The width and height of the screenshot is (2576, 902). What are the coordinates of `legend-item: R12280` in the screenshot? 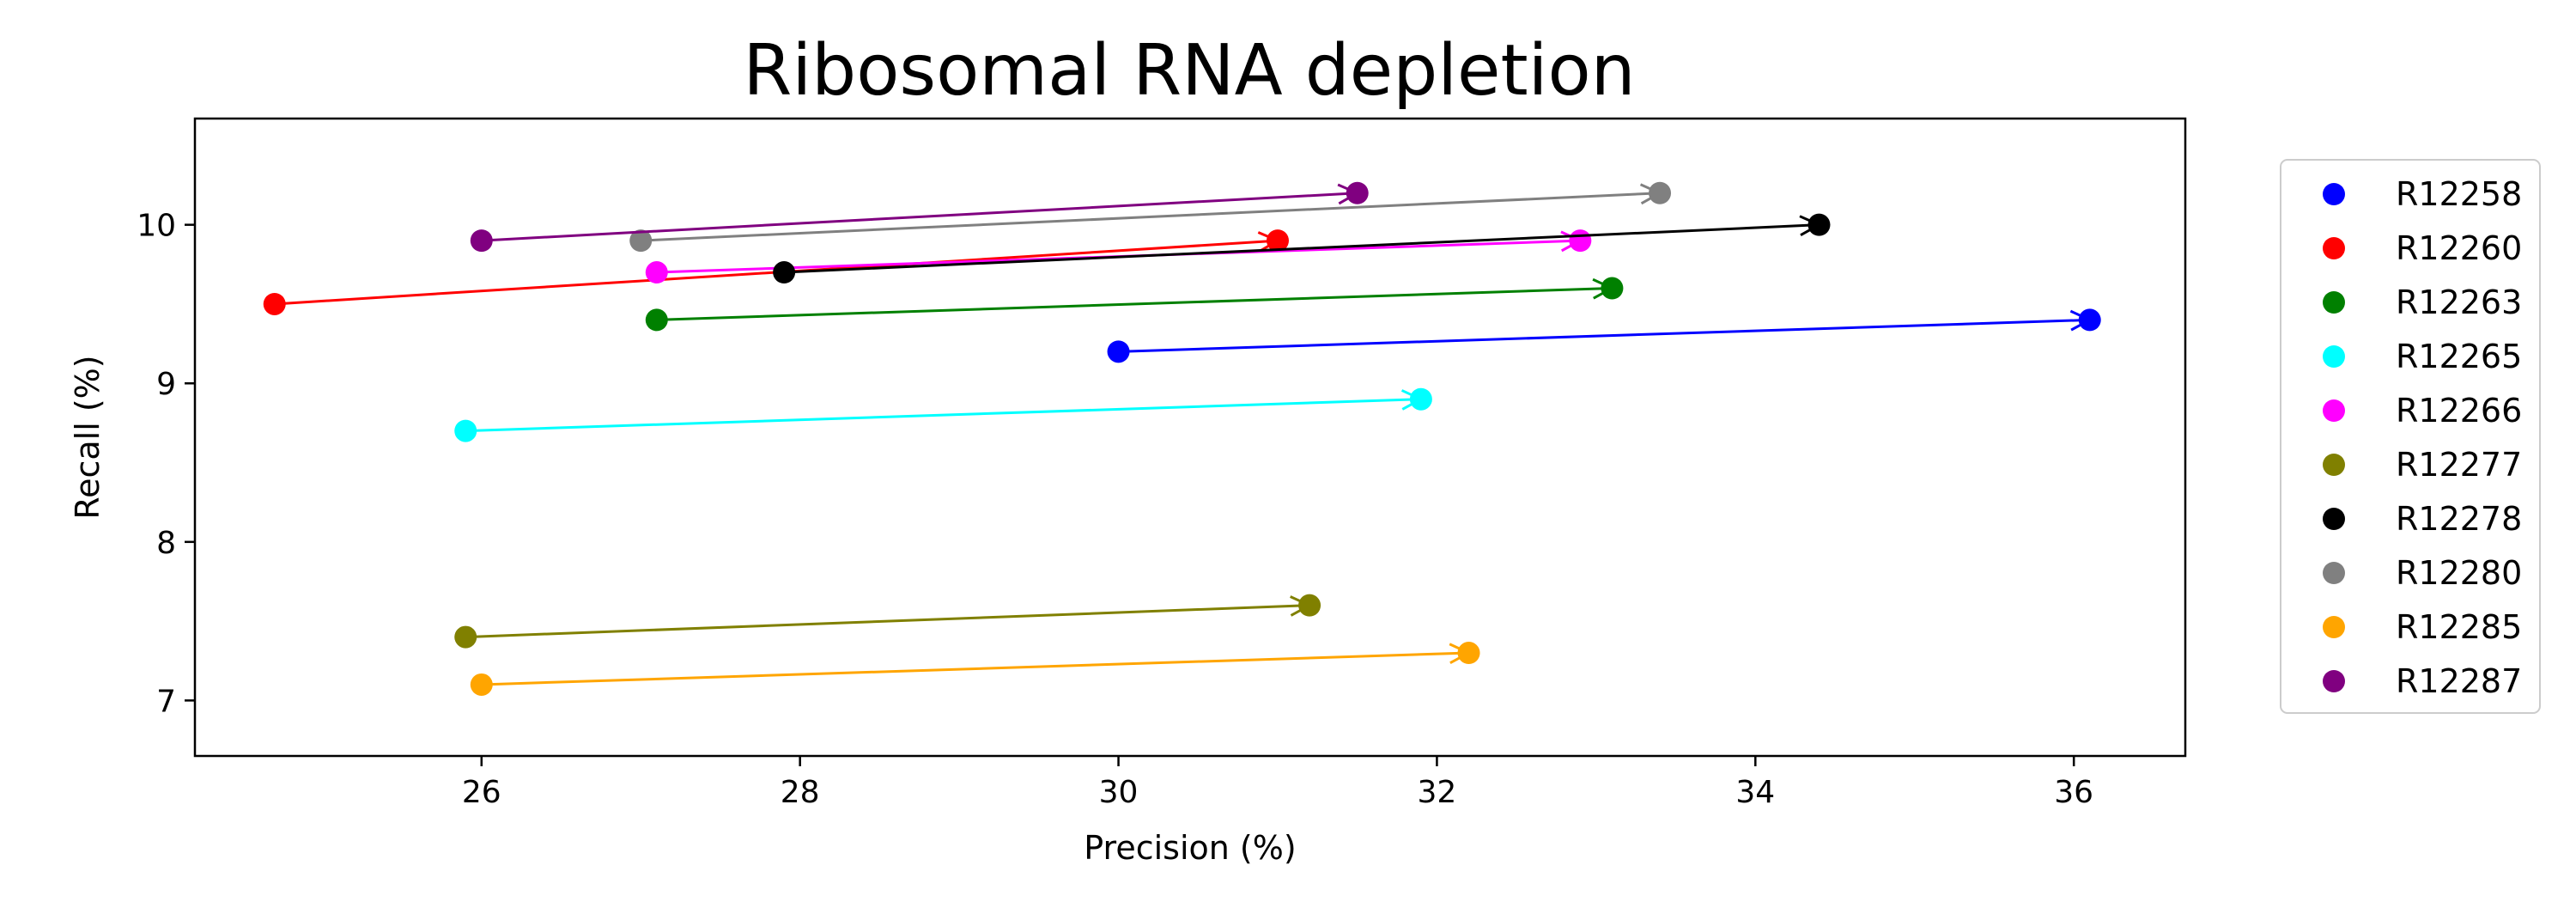 It's located at (2422, 573).